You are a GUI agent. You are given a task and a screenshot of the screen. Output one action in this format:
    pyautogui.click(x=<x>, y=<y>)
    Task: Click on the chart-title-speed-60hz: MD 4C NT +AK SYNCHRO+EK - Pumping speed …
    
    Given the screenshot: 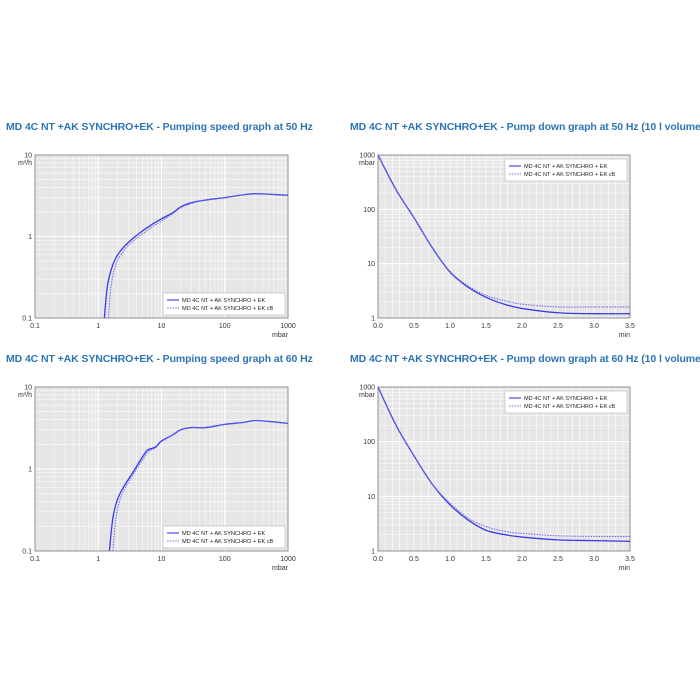 What is the action you would take?
    pyautogui.click(x=159, y=359)
    